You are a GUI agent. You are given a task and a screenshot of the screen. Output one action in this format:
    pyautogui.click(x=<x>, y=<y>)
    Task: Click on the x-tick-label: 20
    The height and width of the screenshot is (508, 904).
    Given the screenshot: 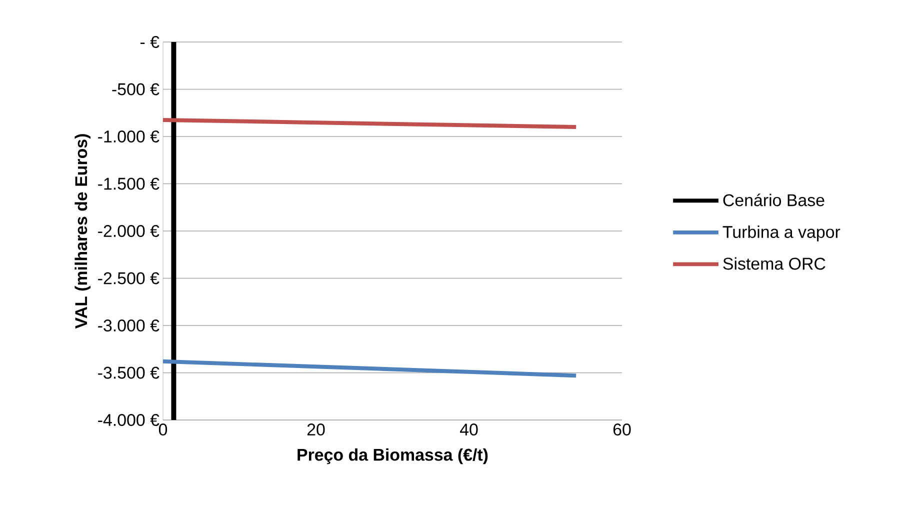 What is the action you would take?
    pyautogui.click(x=316, y=430)
    